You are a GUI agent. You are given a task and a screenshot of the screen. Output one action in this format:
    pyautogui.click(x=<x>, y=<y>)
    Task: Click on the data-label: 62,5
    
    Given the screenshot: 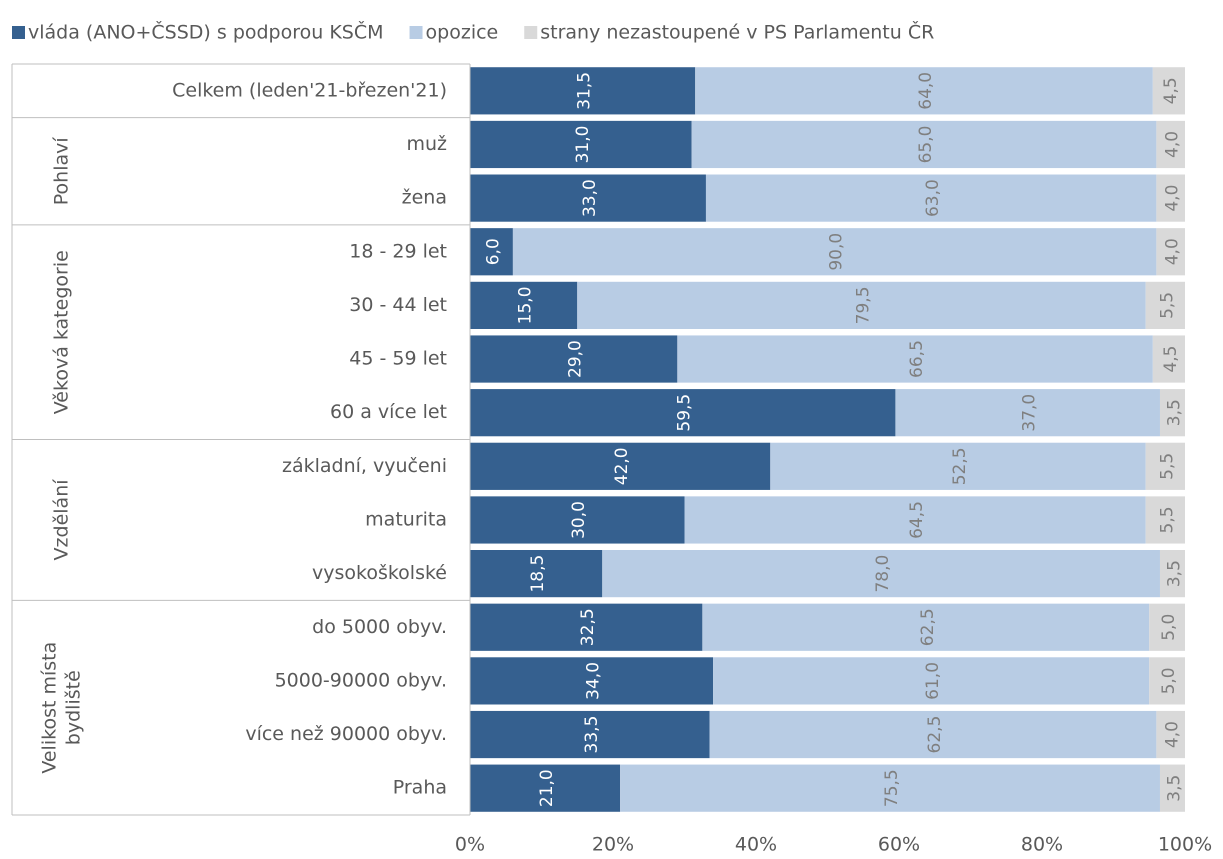 What is the action you would take?
    pyautogui.click(x=928, y=627)
    